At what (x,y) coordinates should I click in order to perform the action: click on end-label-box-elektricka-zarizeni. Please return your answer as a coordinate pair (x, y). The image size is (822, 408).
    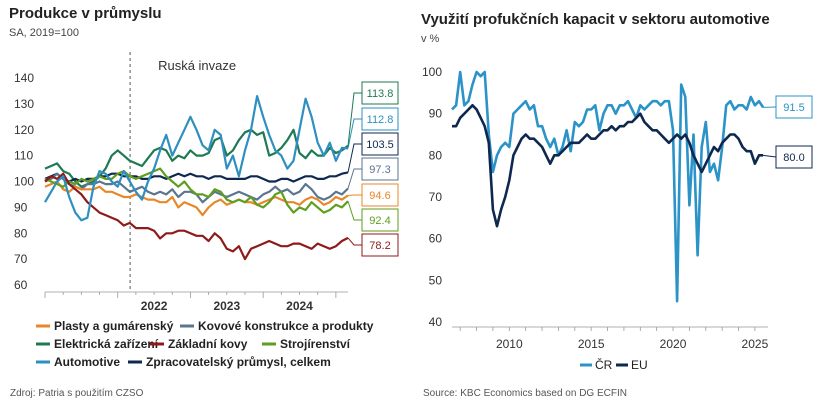
    Looking at the image, I should click on (380, 93).